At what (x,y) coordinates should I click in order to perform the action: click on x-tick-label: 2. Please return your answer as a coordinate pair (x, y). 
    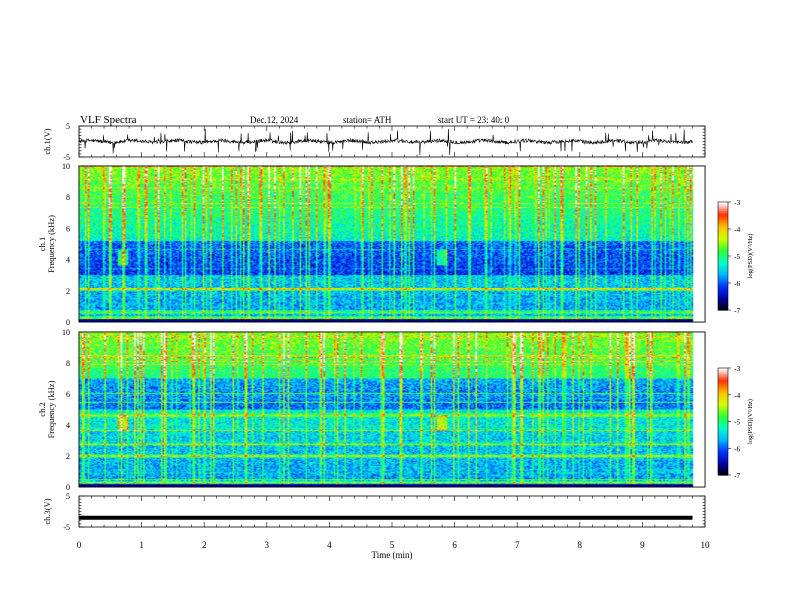
    Looking at the image, I should click on (204, 545).